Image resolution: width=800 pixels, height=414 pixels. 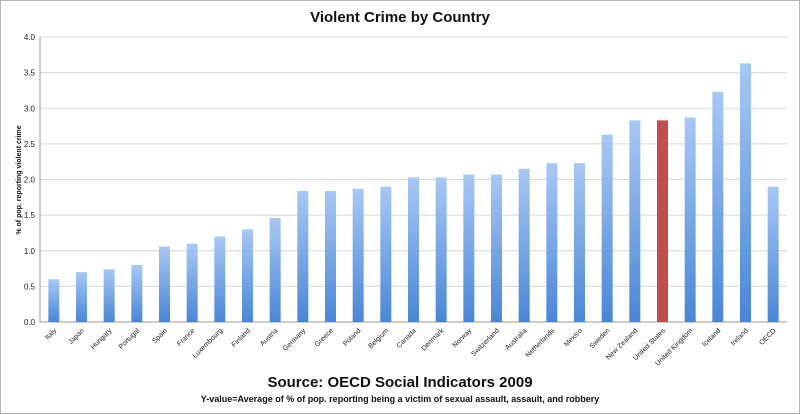 I want to click on bar-sweden, so click(x=607, y=228).